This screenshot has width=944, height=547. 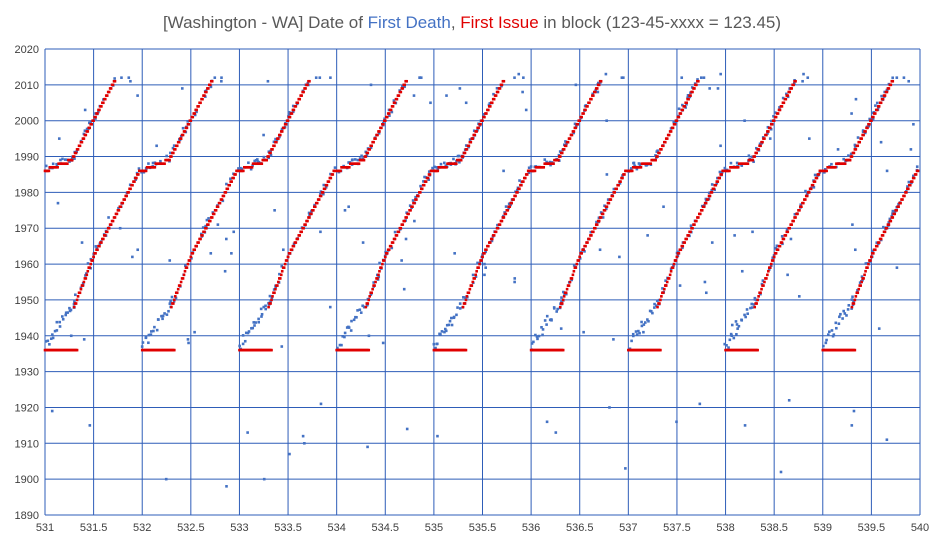 What do you see at coordinates (336, 528) in the screenshot?
I see `x-tick-label: 534` at bounding box center [336, 528].